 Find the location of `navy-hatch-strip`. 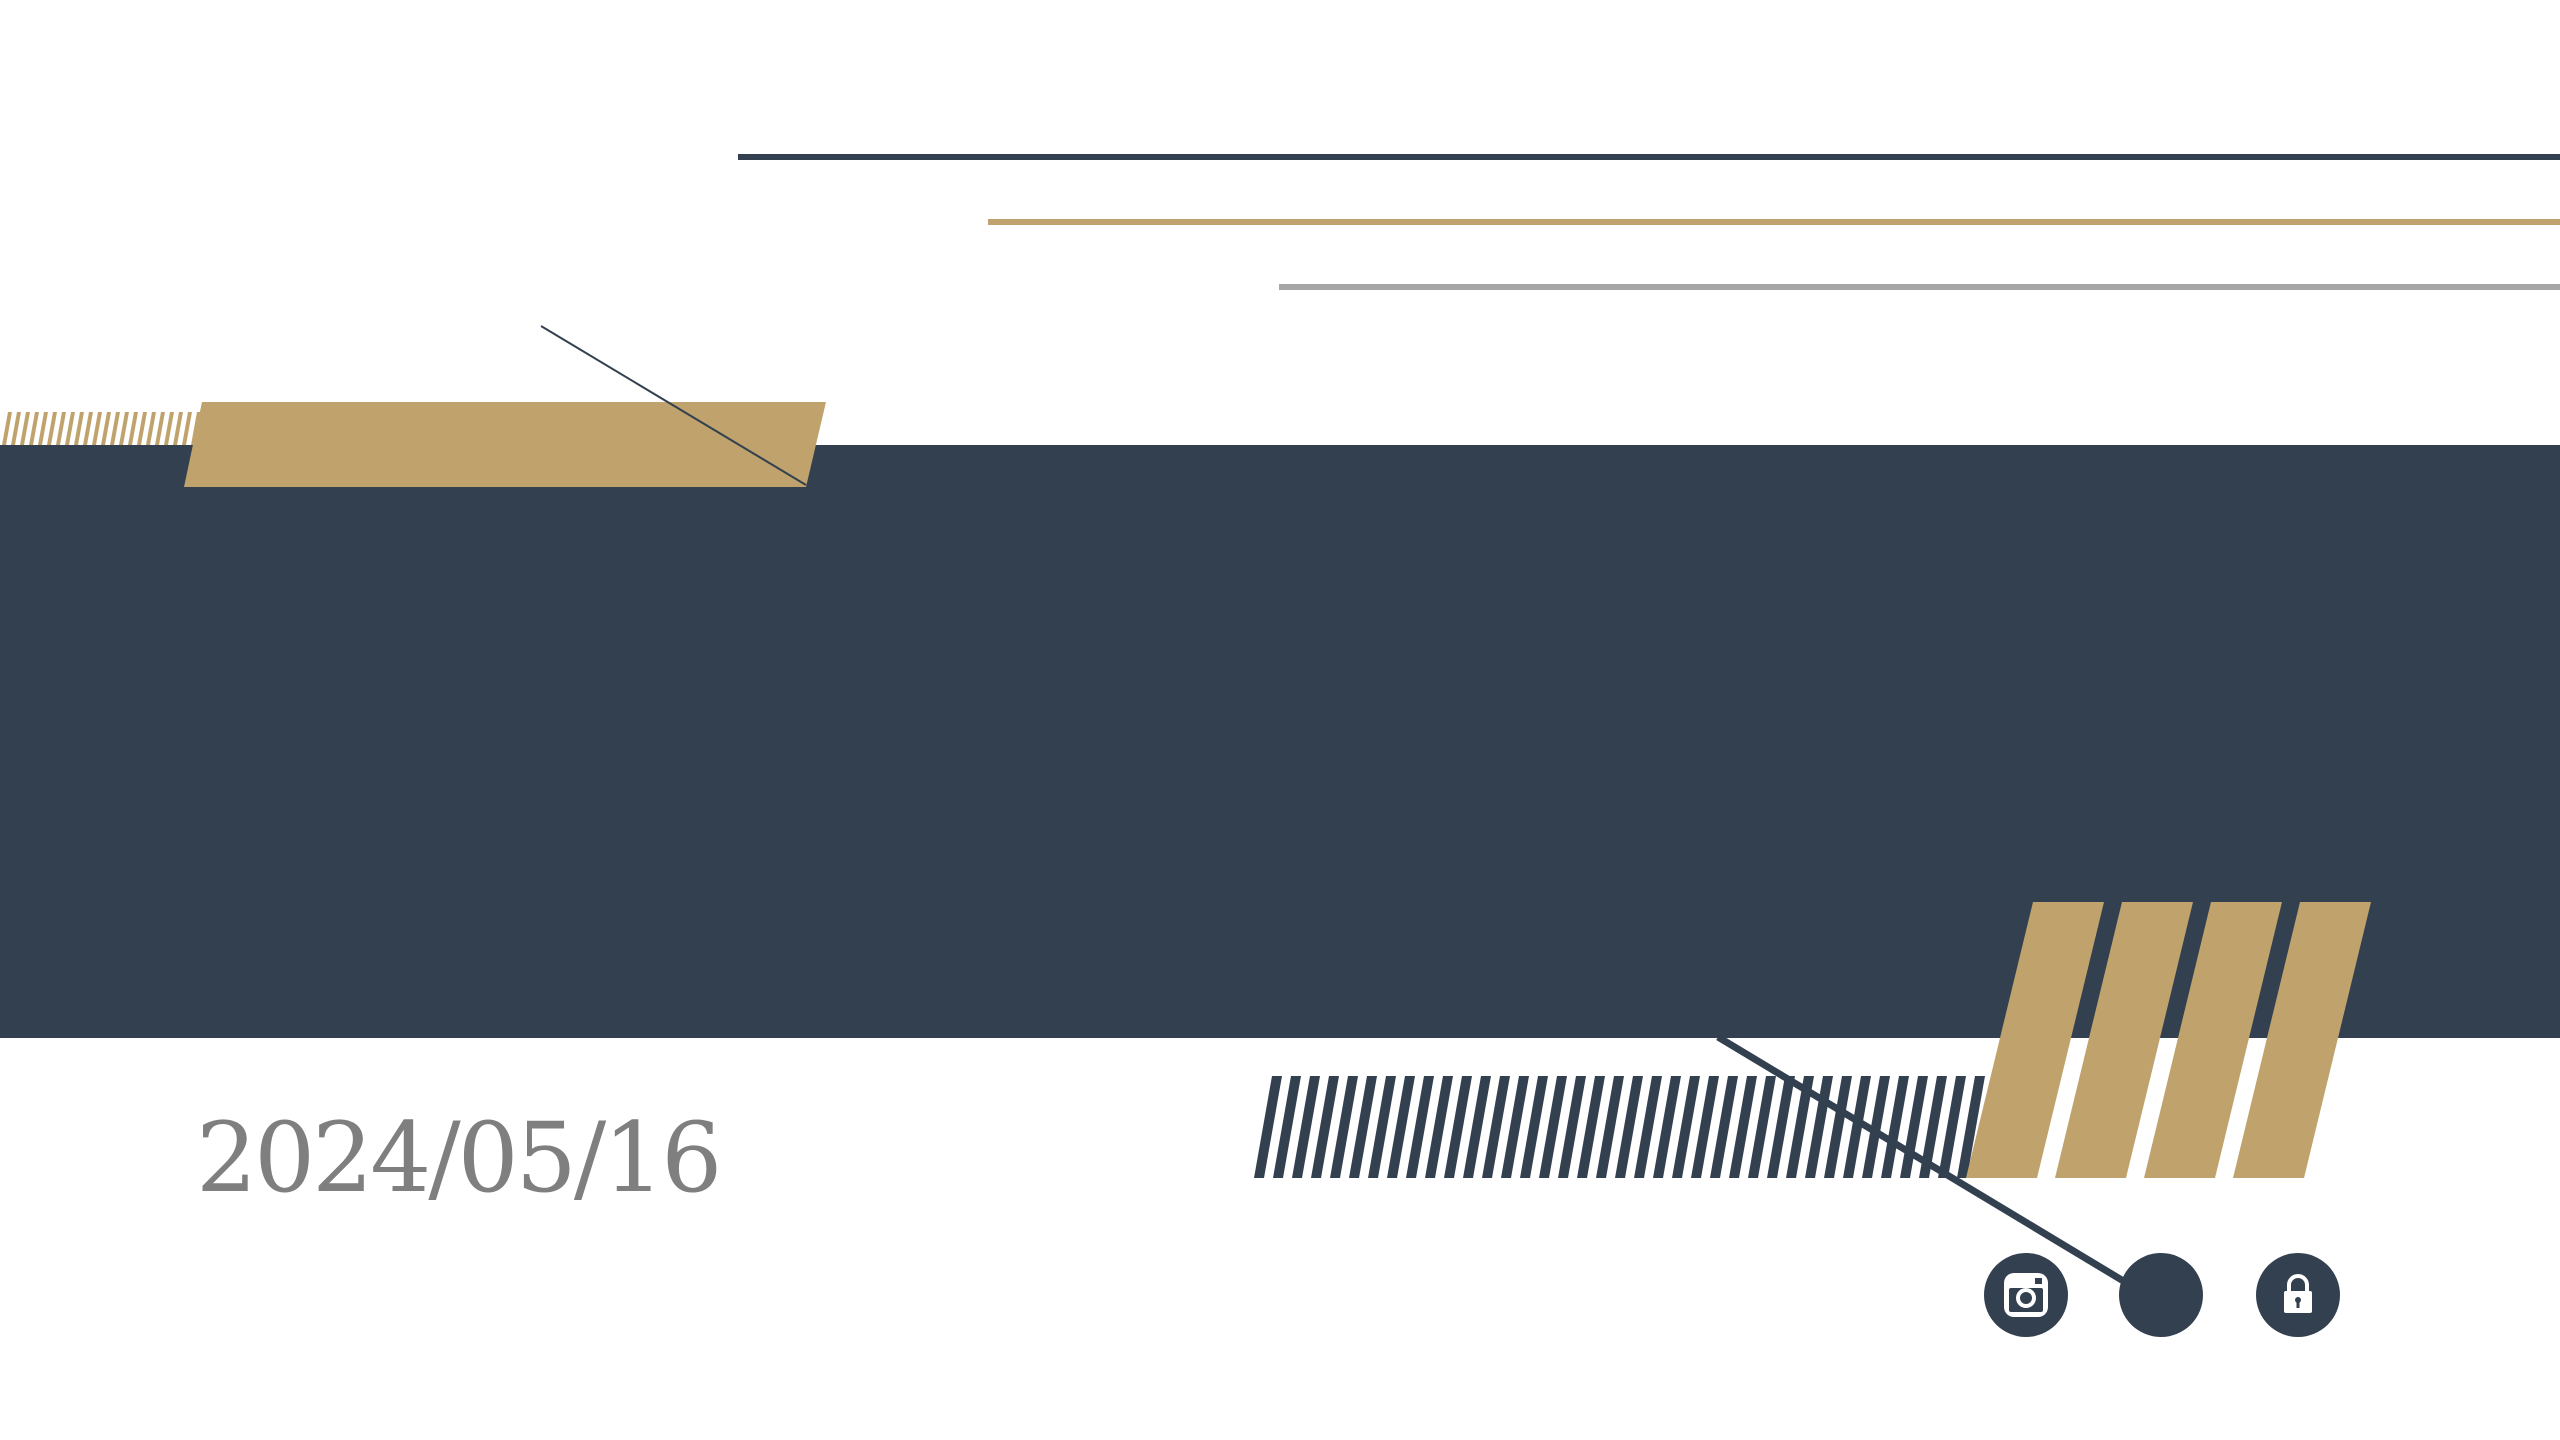

navy-hatch-strip is located at coordinates (1619, 1127).